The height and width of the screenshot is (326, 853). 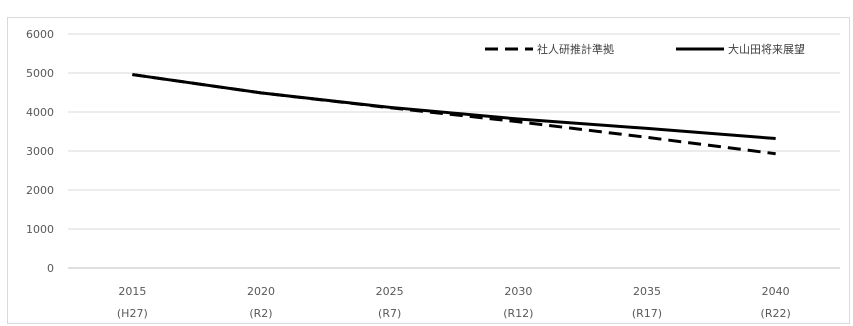 I want to click on y-tick-label-2000: 2000, so click(x=40, y=190).